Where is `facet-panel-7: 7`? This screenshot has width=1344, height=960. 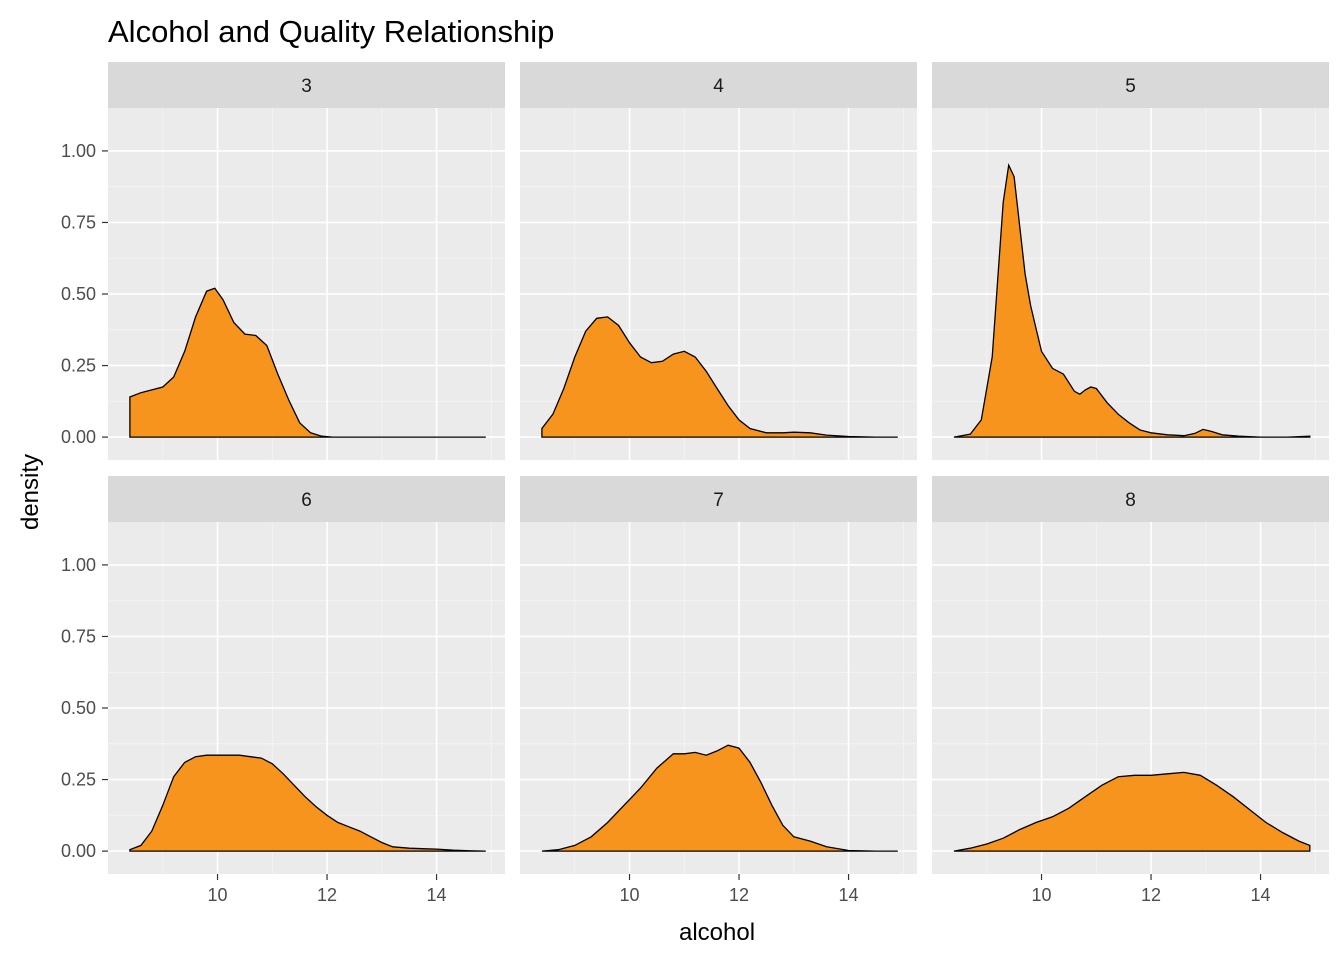
facet-panel-7: 7 is located at coordinates (718, 675).